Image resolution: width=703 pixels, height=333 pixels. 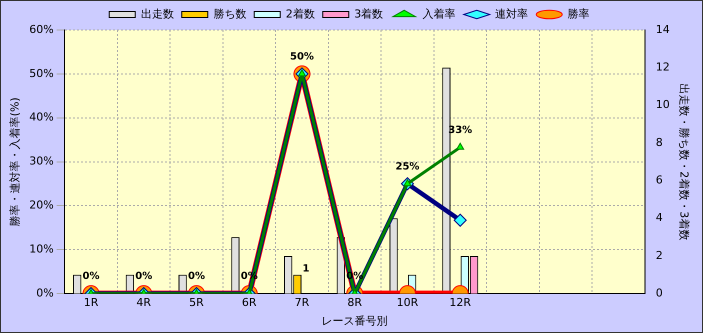 What do you see at coordinates (45, 293) in the screenshot?
I see `y-tick-label: 0%` at bounding box center [45, 293].